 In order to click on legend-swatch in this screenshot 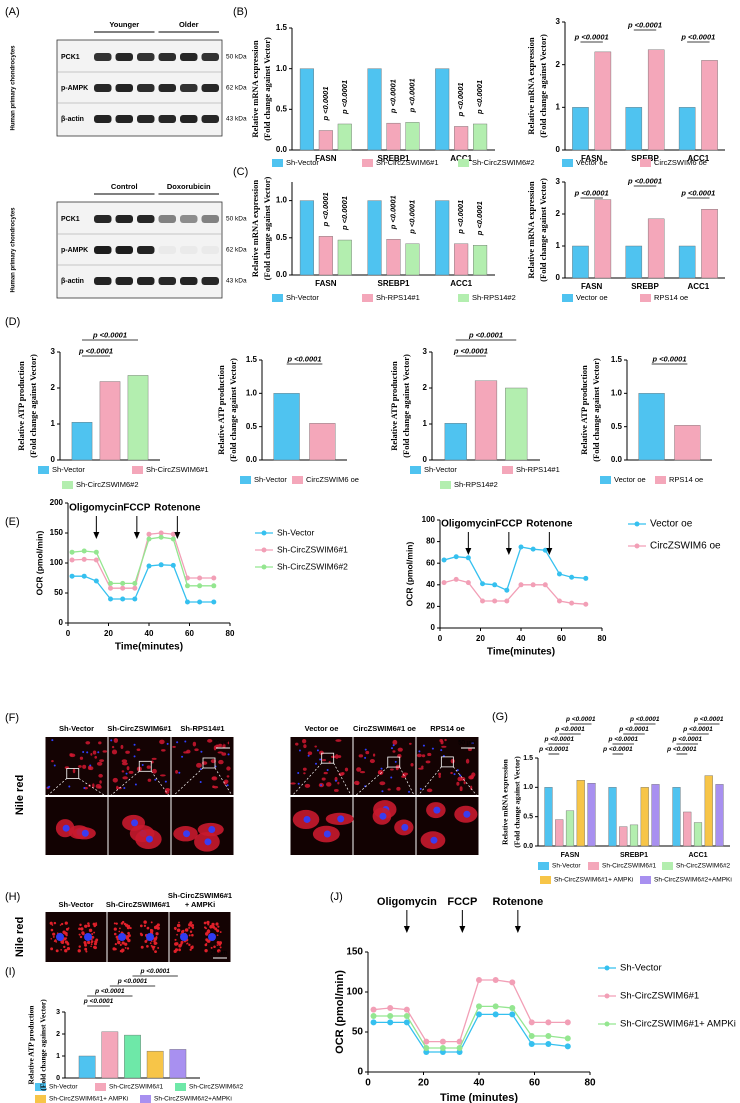, I will do `click(245, 480)`.